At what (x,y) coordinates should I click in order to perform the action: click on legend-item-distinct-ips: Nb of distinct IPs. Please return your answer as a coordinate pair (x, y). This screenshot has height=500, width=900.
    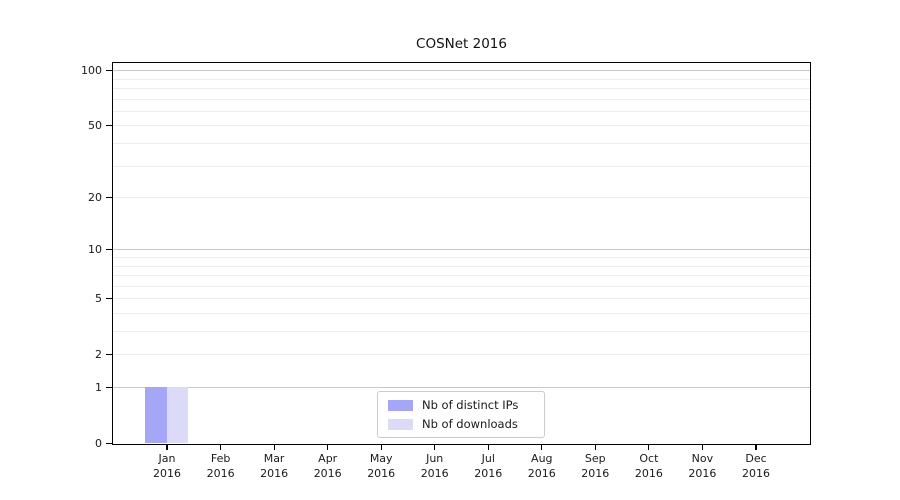
    Looking at the image, I should click on (462, 405).